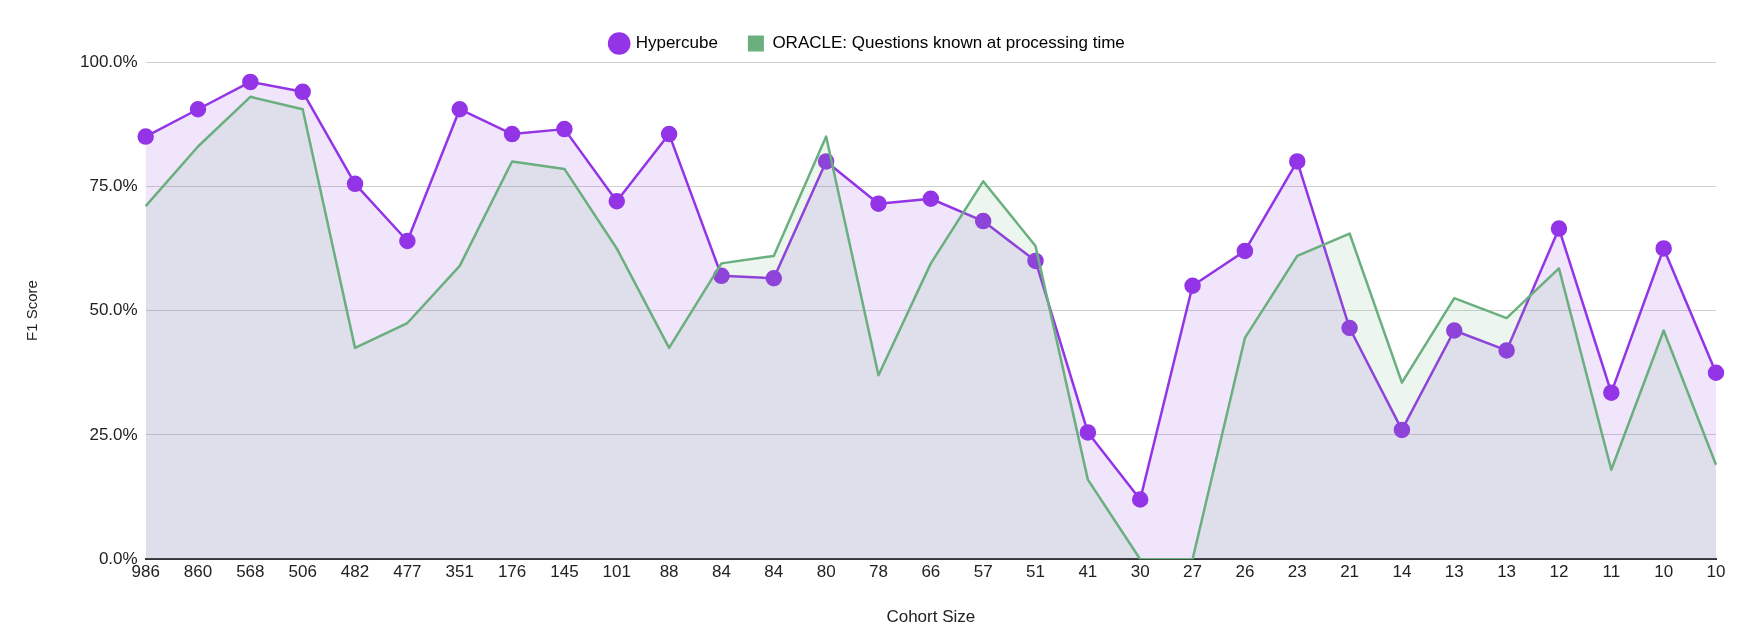  Describe the element at coordinates (459, 572) in the screenshot. I see `x-tick-label: 351` at that location.